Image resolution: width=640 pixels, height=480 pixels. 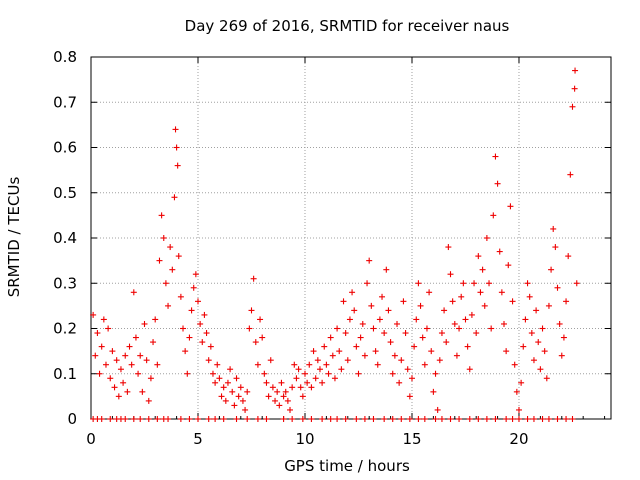 What do you see at coordinates (65, 374) in the screenshot?
I see `y-tick-label: 0.1` at bounding box center [65, 374].